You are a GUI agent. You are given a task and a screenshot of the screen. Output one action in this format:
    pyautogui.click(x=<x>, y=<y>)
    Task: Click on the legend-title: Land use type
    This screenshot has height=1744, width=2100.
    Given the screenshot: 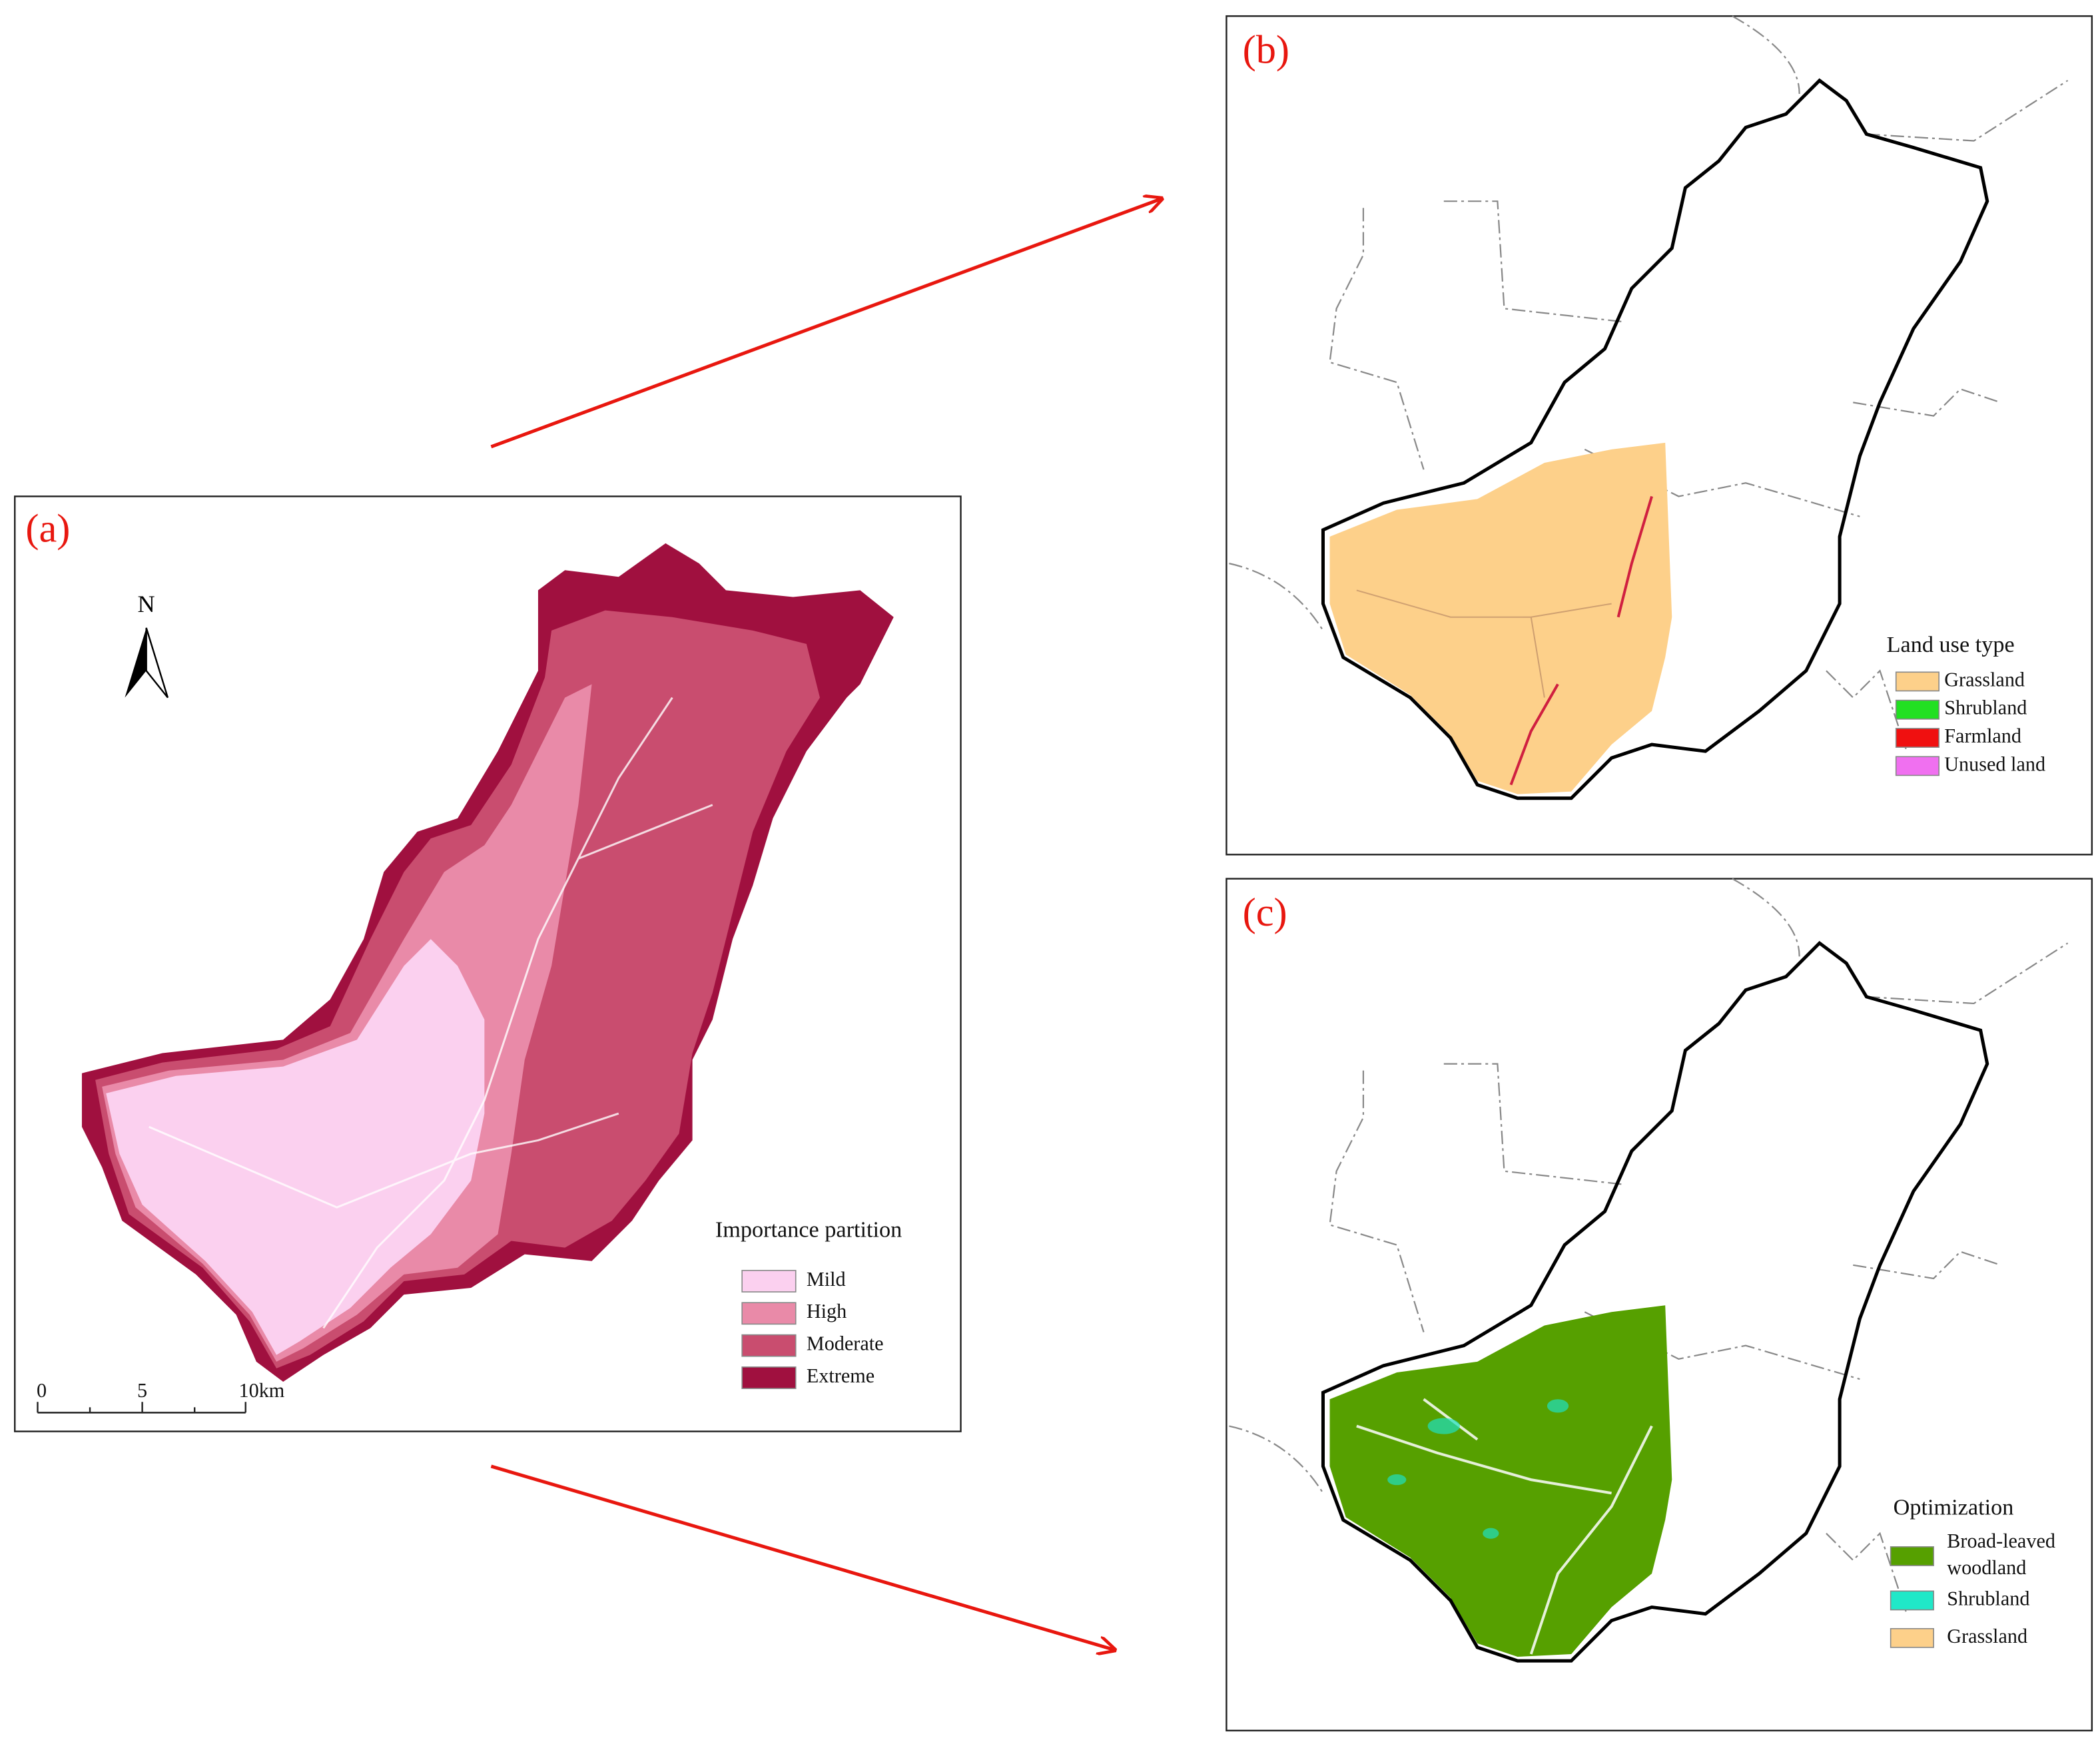 What is the action you would take?
    pyautogui.click(x=1951, y=644)
    